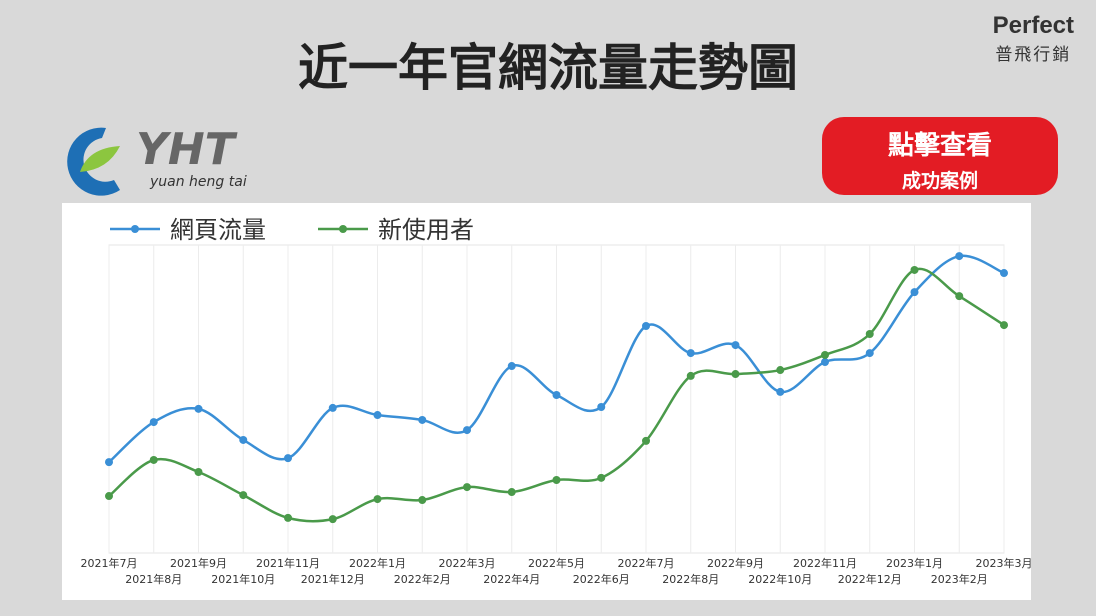 The width and height of the screenshot is (1096, 616). What do you see at coordinates (1004, 563) in the screenshot?
I see `x-tick-label: 2023年3月` at bounding box center [1004, 563].